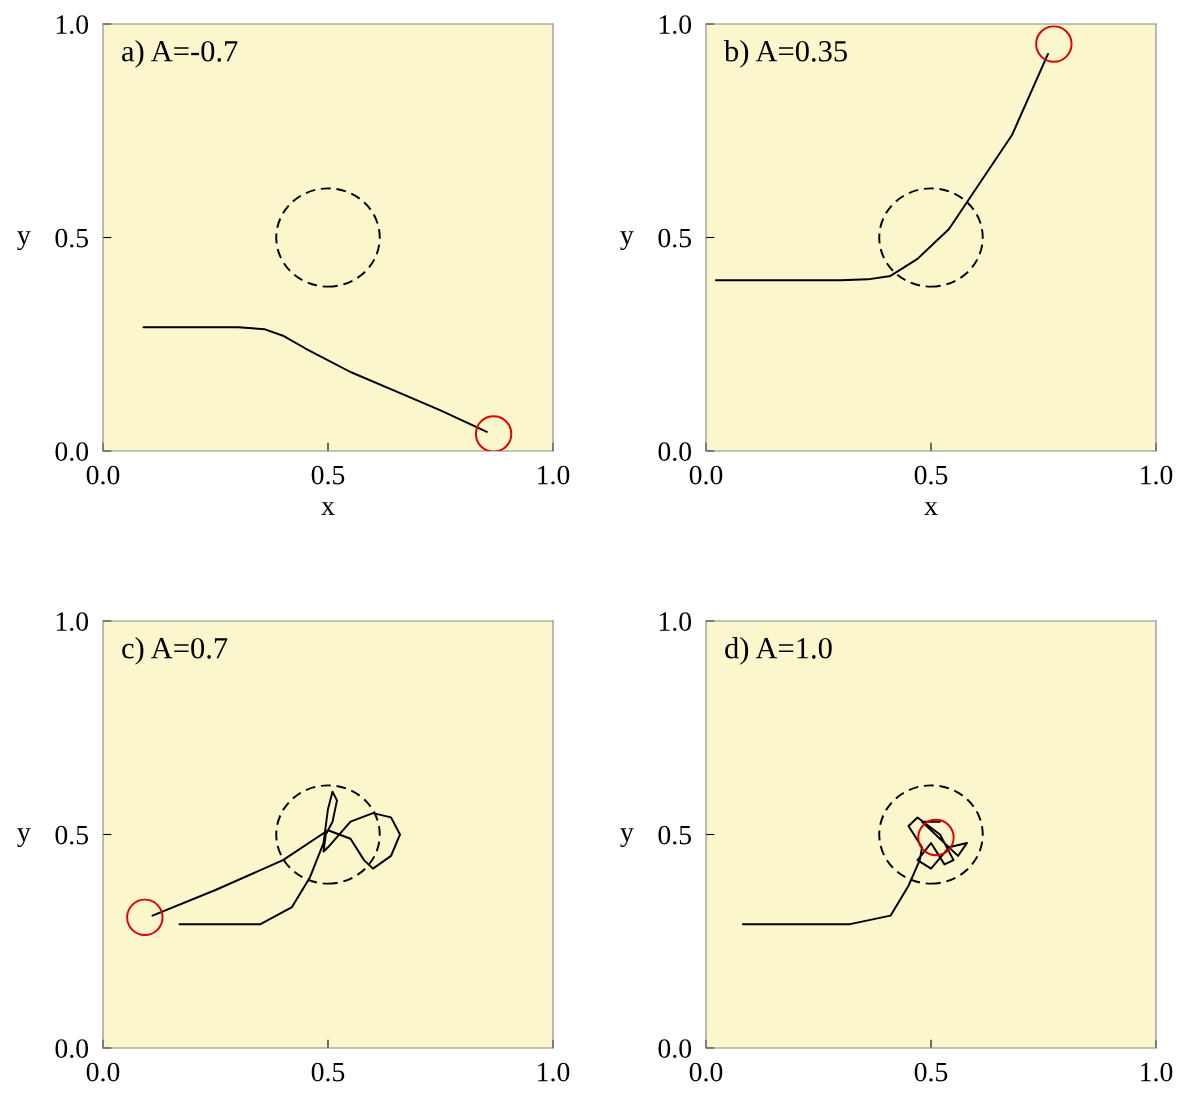 This screenshot has width=1182, height=1104. Describe the element at coordinates (180, 54) in the screenshot. I see `chart-title: a) A=-0.7` at that location.